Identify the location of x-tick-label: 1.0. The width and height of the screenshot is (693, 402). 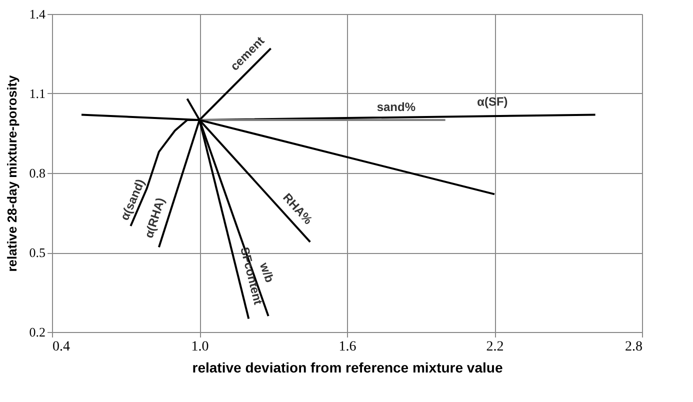
(200, 347).